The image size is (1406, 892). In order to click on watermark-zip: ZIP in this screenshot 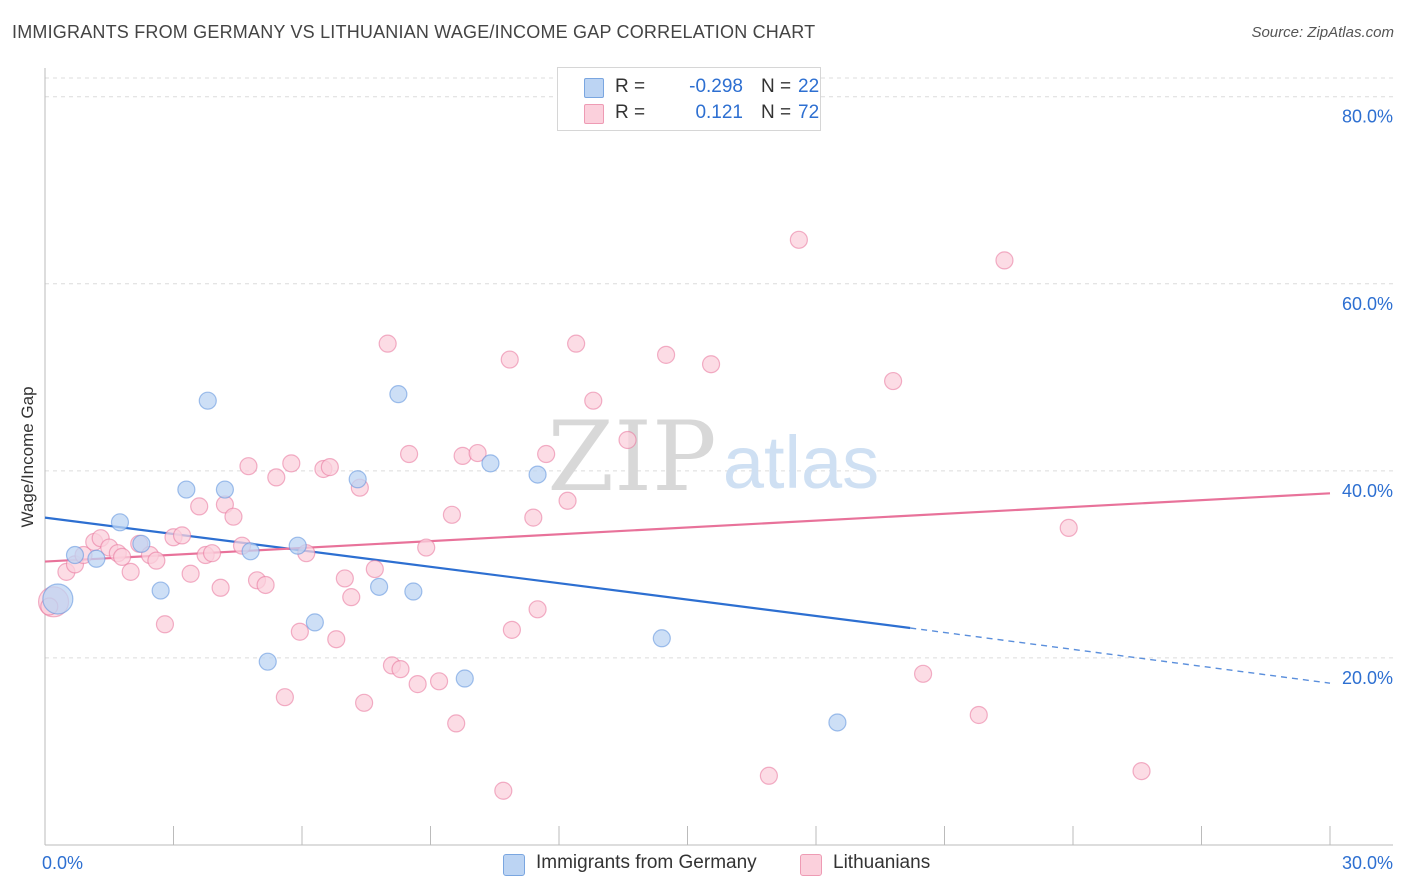, I will do `click(631, 457)`.